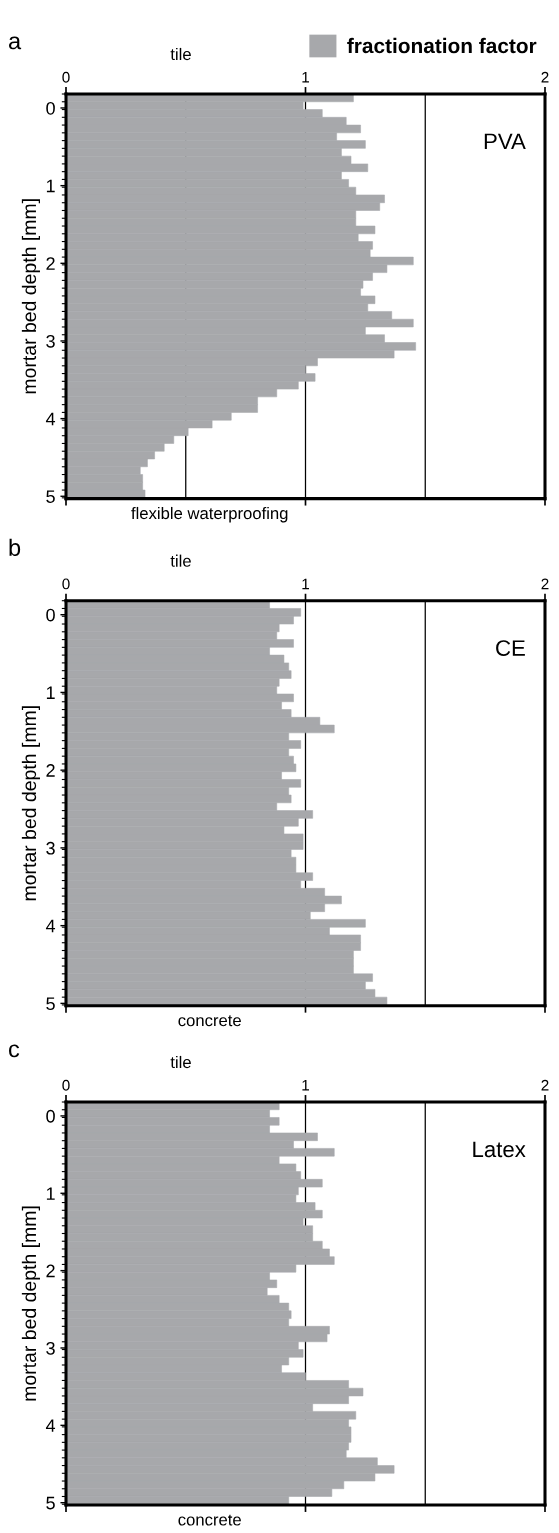 The image size is (559, 1533). Describe the element at coordinates (499, 1149) in the screenshot. I see `annotation: Latex` at that location.